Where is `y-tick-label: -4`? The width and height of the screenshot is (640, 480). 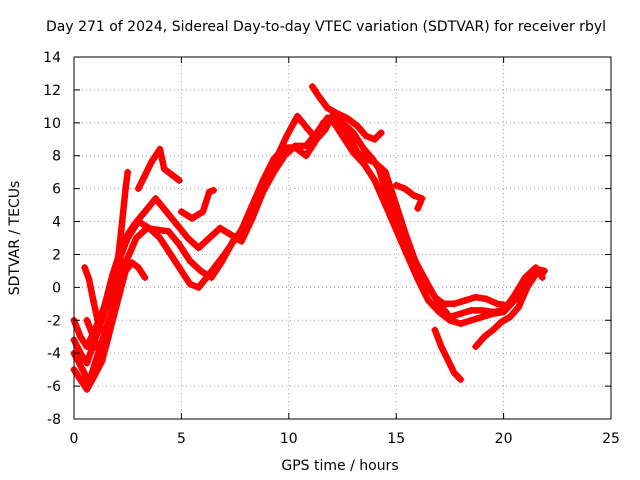
y-tick-label: -4 is located at coordinates (54, 354).